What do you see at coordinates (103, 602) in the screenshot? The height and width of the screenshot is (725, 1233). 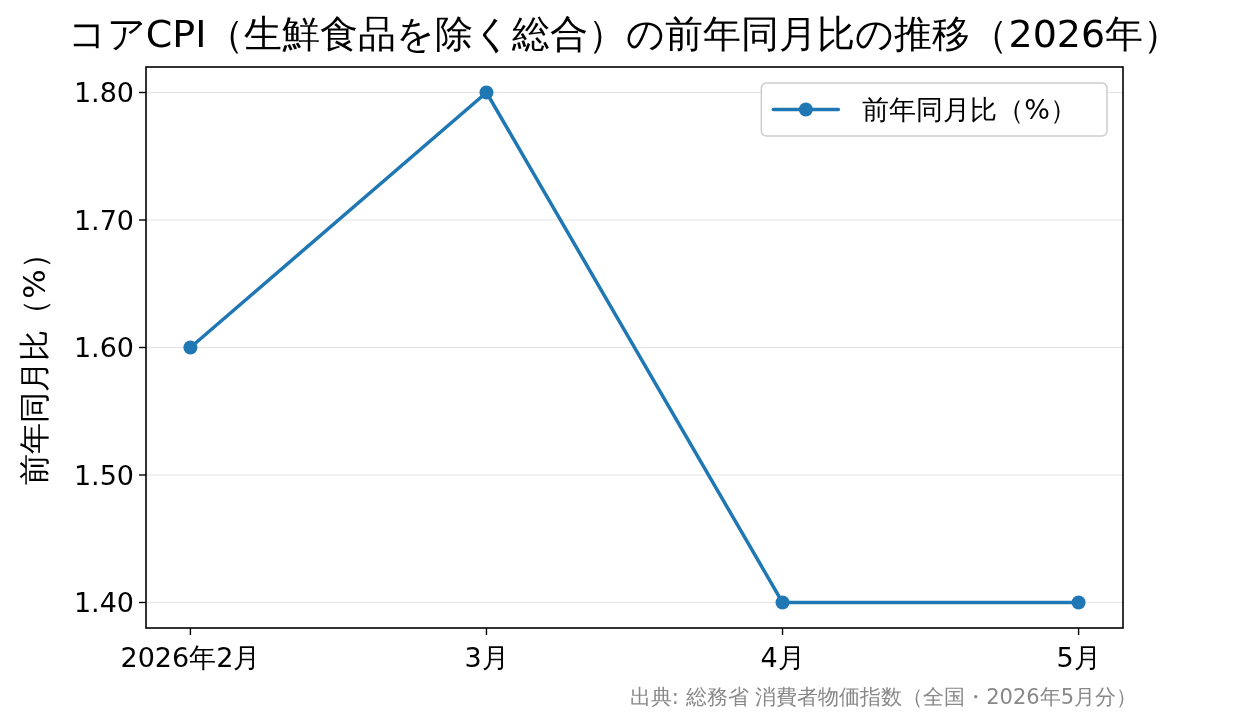 I see `y-tick-label: 1.40` at bounding box center [103, 602].